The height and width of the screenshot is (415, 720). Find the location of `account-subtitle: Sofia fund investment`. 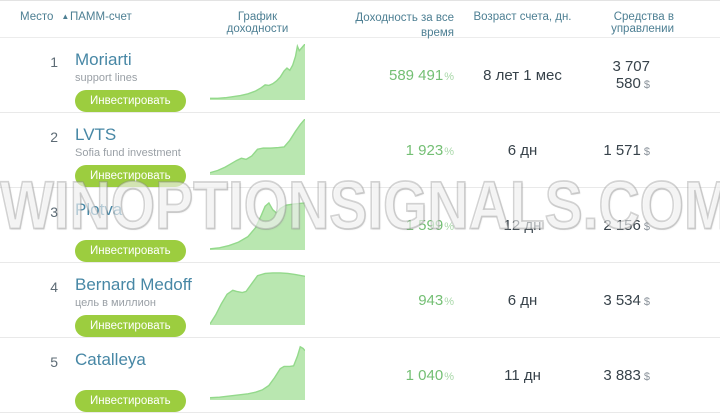

account-subtitle: Sofia fund investment is located at coordinates (128, 153).